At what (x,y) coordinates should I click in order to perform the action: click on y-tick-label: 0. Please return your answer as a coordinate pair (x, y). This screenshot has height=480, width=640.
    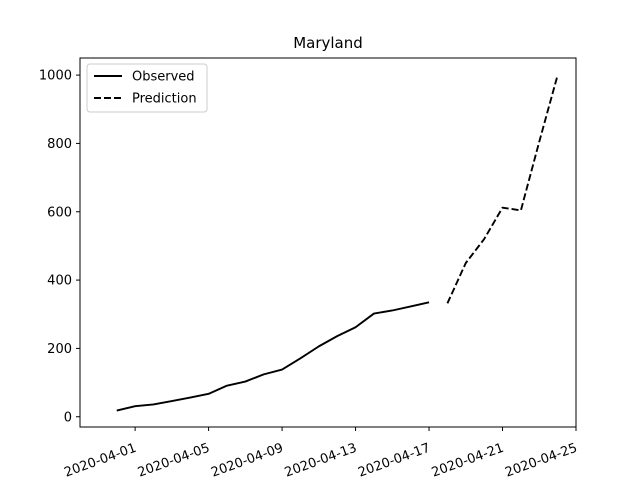
    Looking at the image, I should click on (68, 417).